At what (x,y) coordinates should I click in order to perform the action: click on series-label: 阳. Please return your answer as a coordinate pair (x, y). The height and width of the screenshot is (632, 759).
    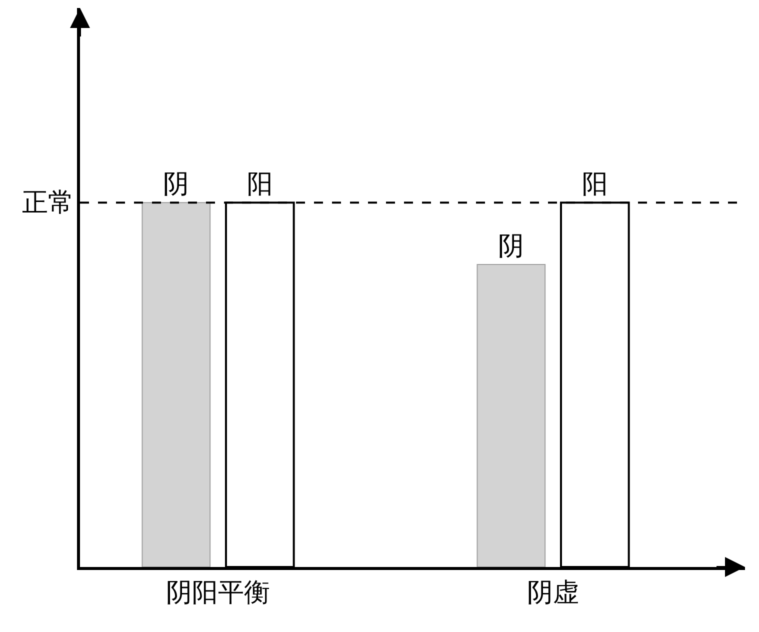
    Looking at the image, I should click on (259, 185).